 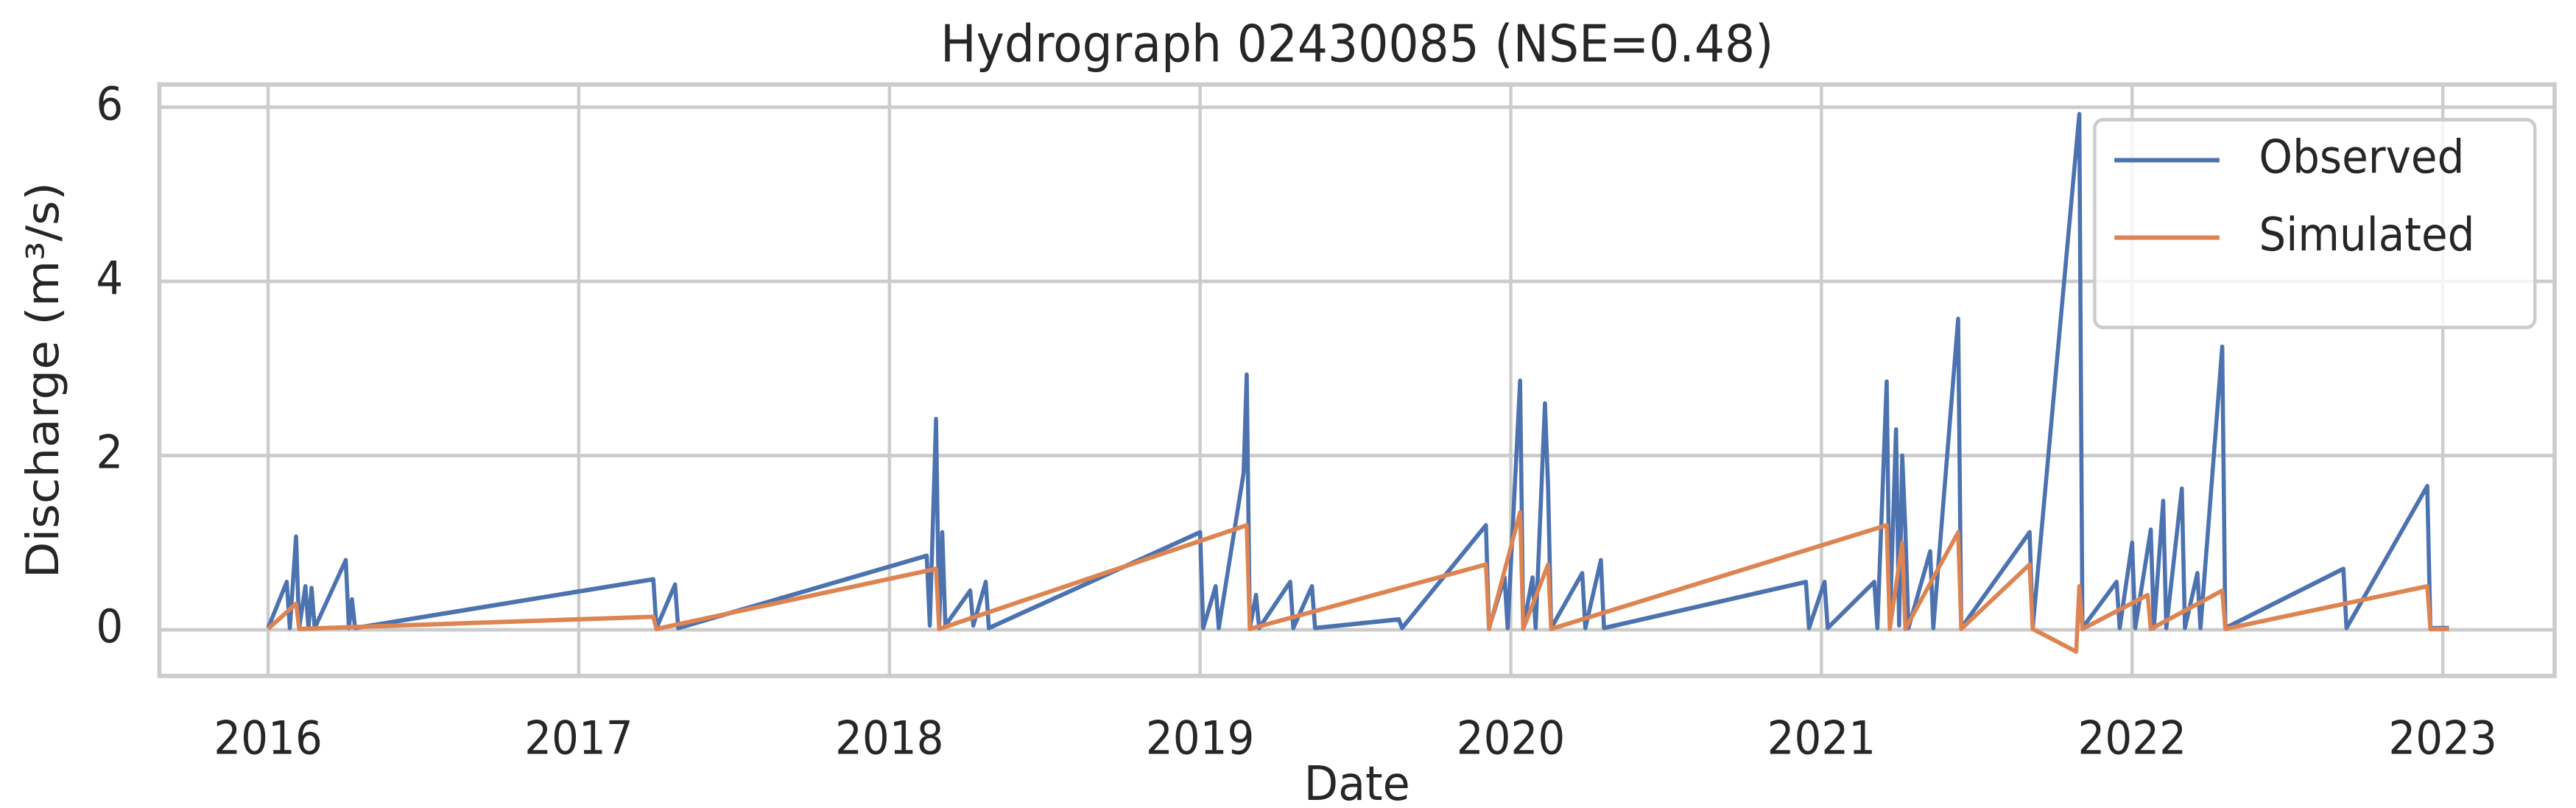 What do you see at coordinates (578, 738) in the screenshot?
I see `x-tick-label: 2017` at bounding box center [578, 738].